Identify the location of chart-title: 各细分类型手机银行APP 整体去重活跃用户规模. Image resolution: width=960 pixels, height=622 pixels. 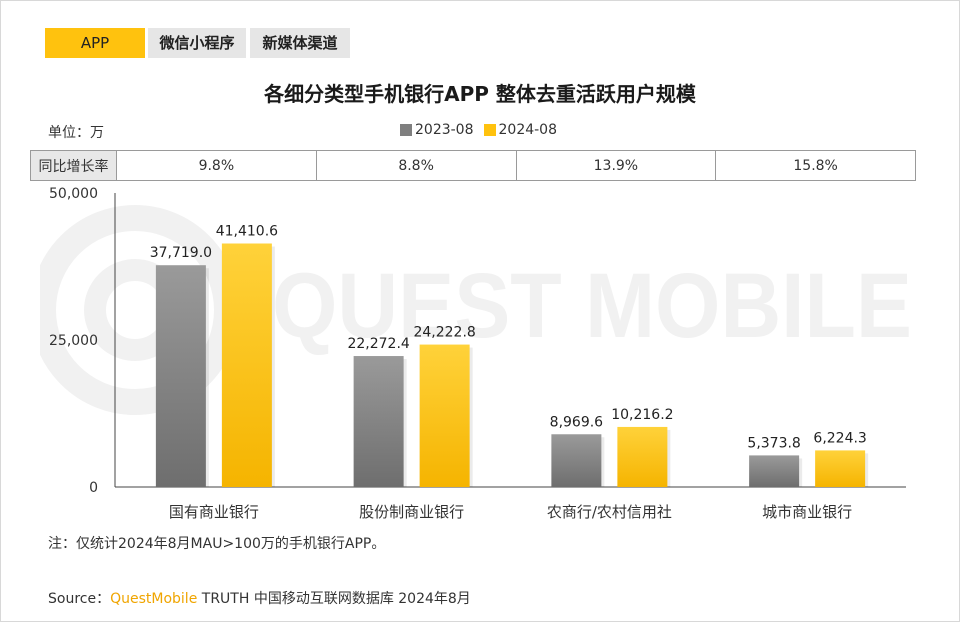
(480, 94).